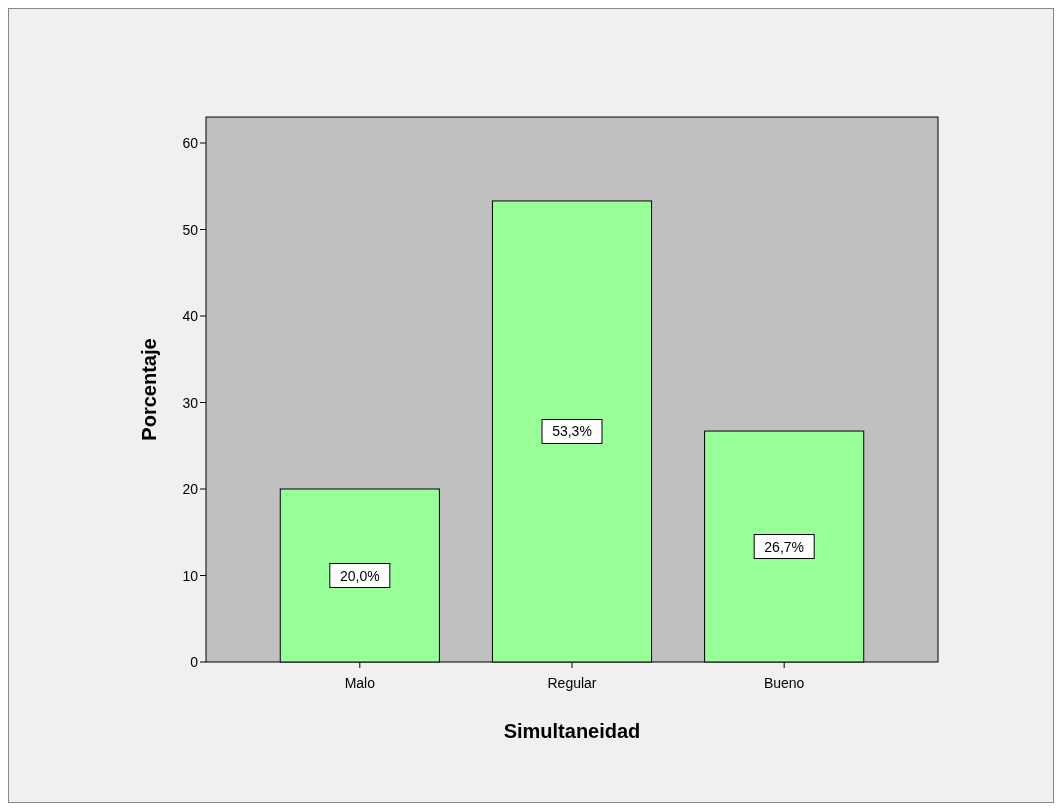  What do you see at coordinates (194, 662) in the screenshot?
I see `y-tick-label: 0` at bounding box center [194, 662].